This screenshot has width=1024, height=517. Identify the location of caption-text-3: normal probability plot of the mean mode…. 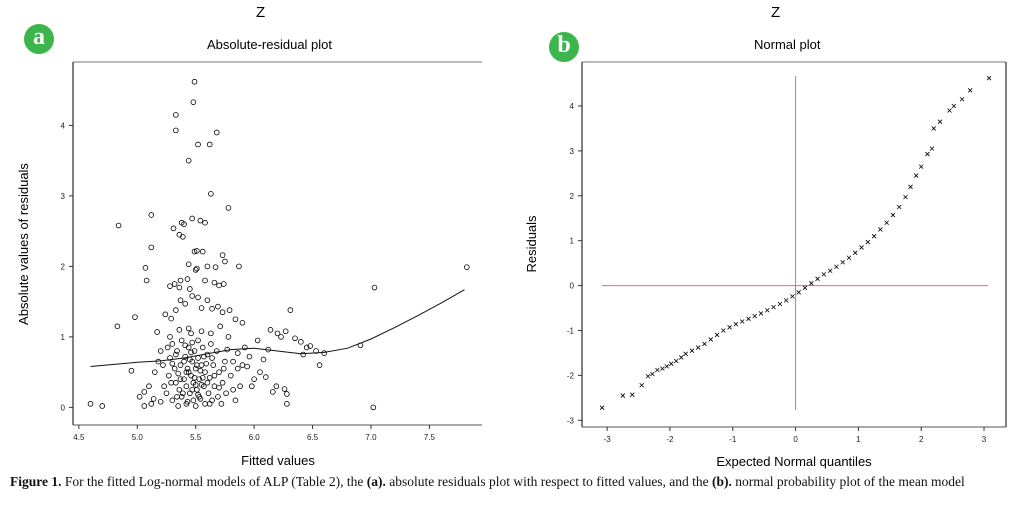
(848, 481).